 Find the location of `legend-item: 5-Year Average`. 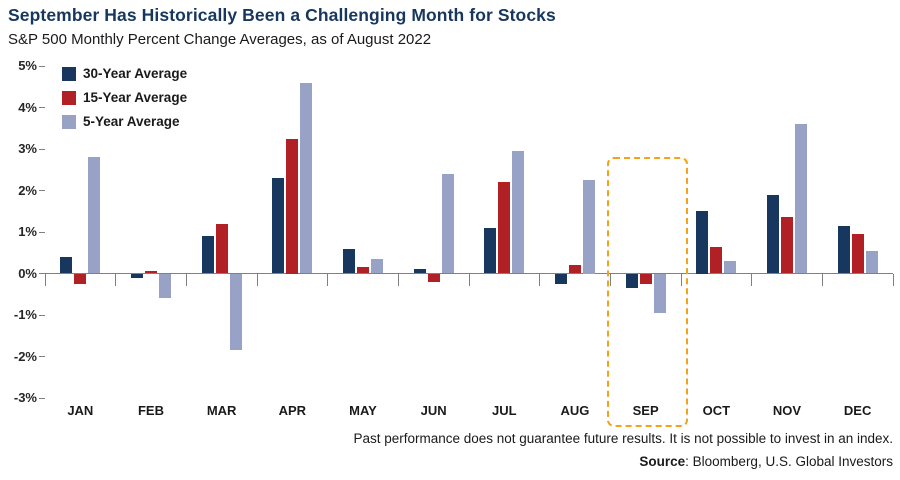

legend-item: 5-Year Average is located at coordinates (142, 122).